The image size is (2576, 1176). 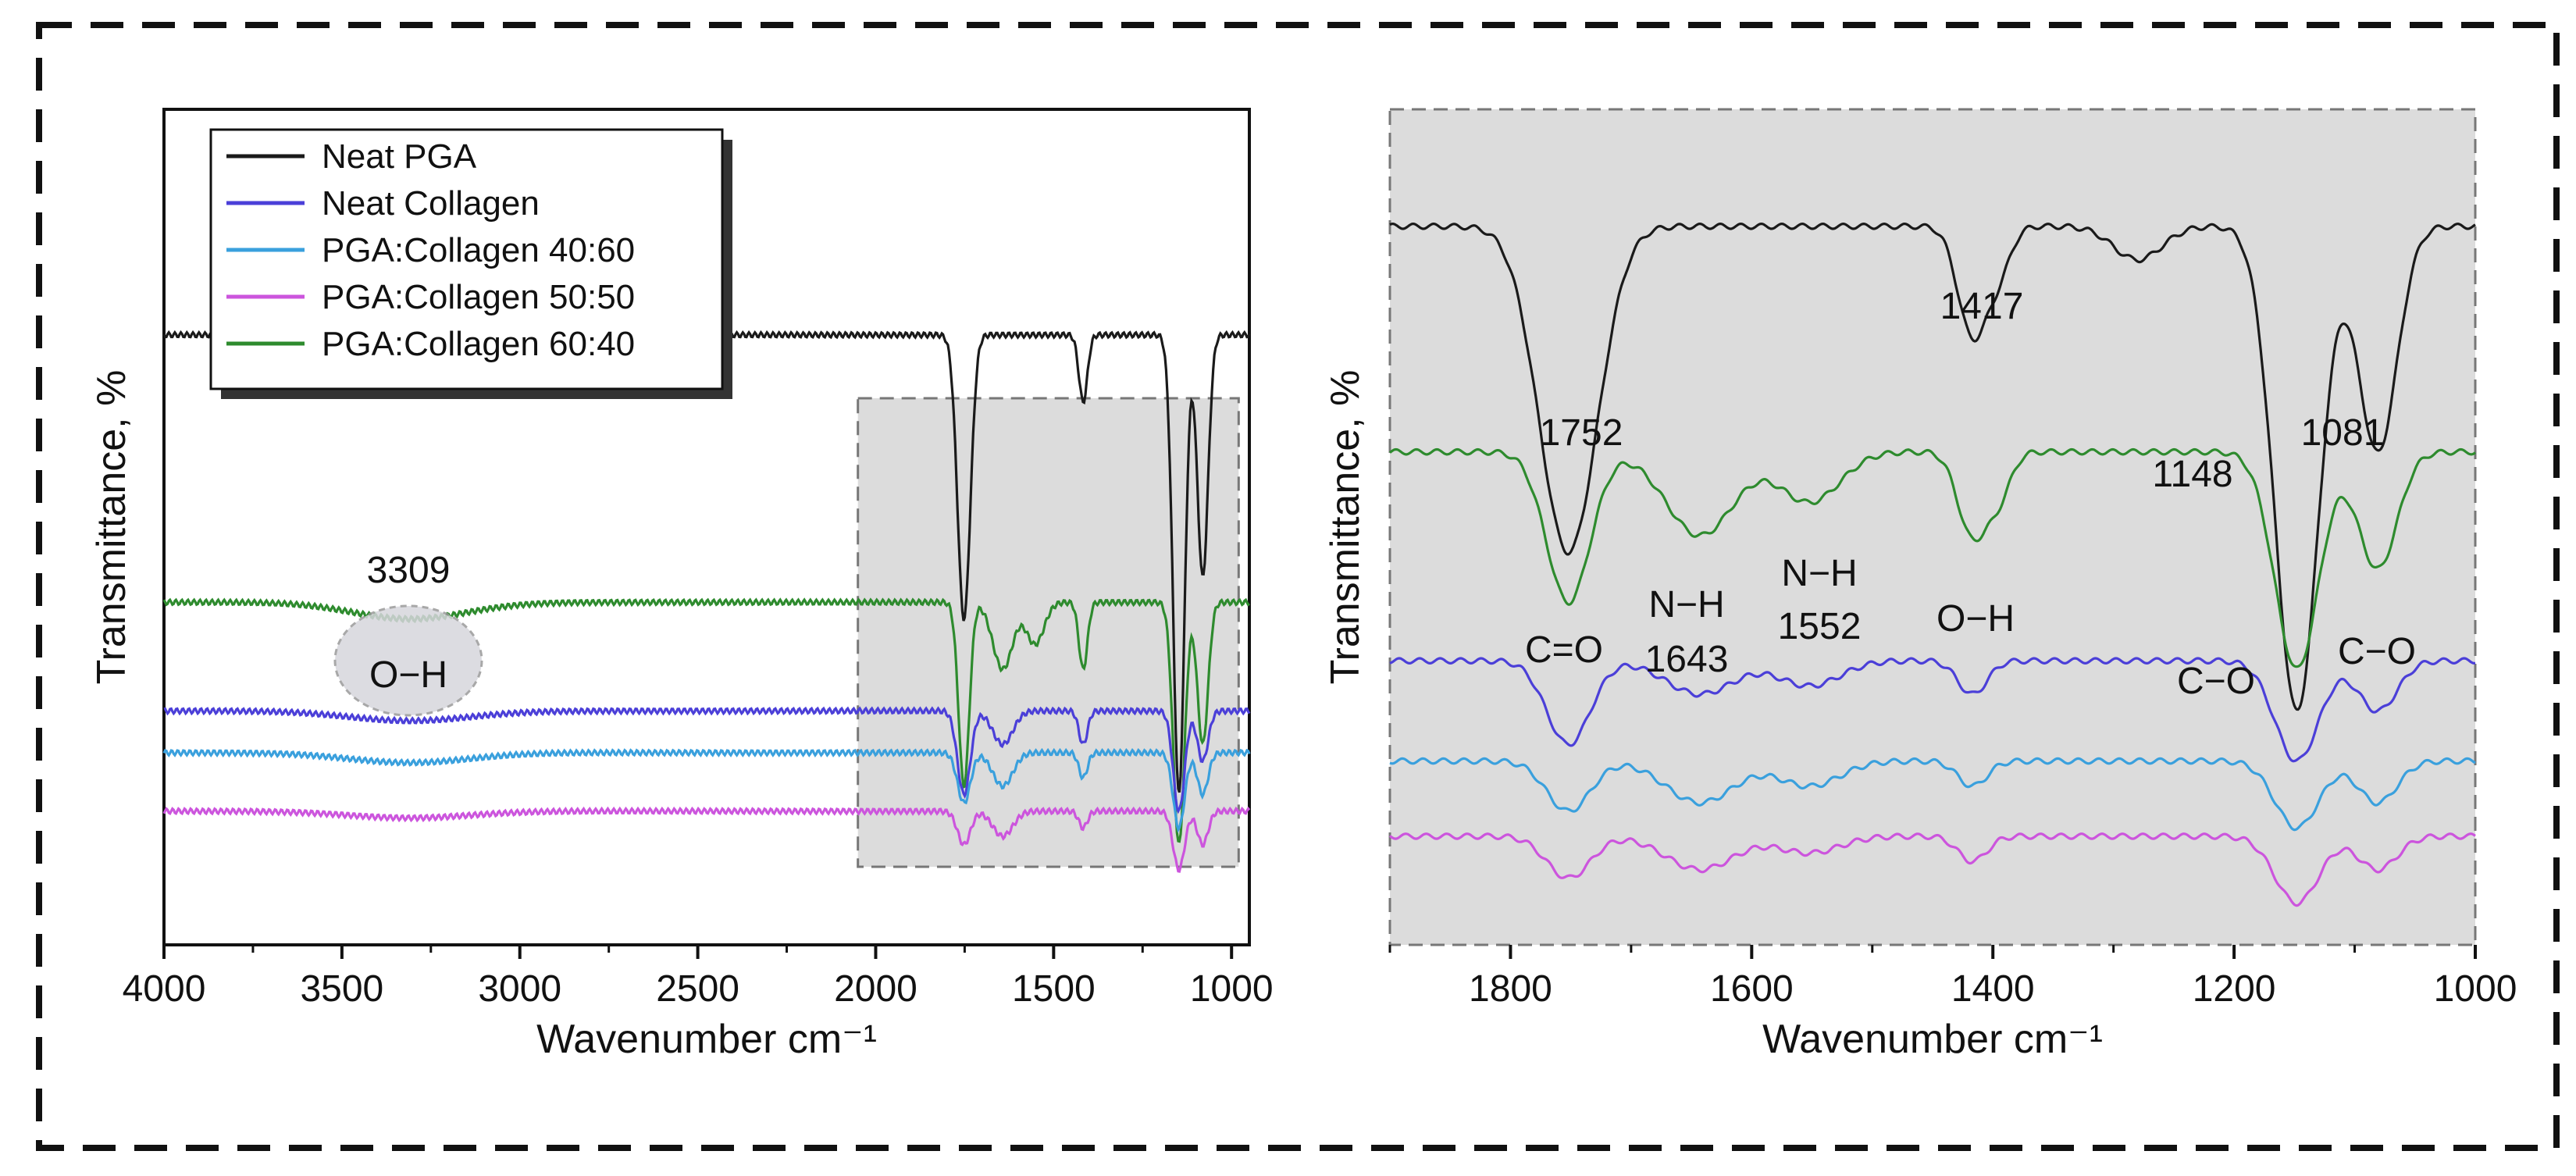 I want to click on left-x-axis-label: Wavenumber cm⁻¹, so click(x=706, y=1039).